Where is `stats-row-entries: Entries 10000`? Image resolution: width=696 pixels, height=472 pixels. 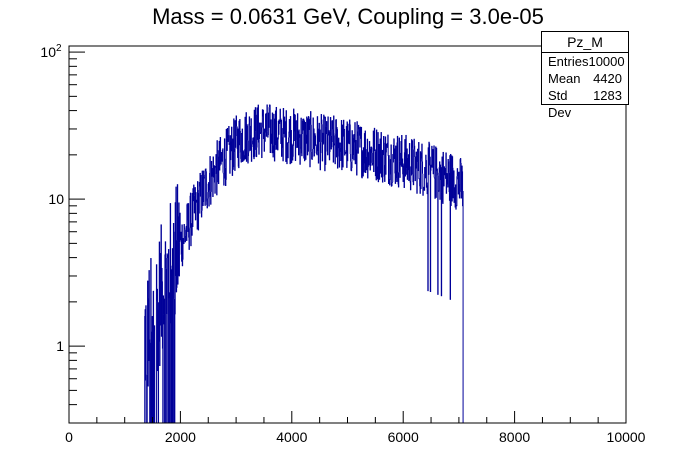 stats-row-entries: Entries 10000 is located at coordinates (585, 61).